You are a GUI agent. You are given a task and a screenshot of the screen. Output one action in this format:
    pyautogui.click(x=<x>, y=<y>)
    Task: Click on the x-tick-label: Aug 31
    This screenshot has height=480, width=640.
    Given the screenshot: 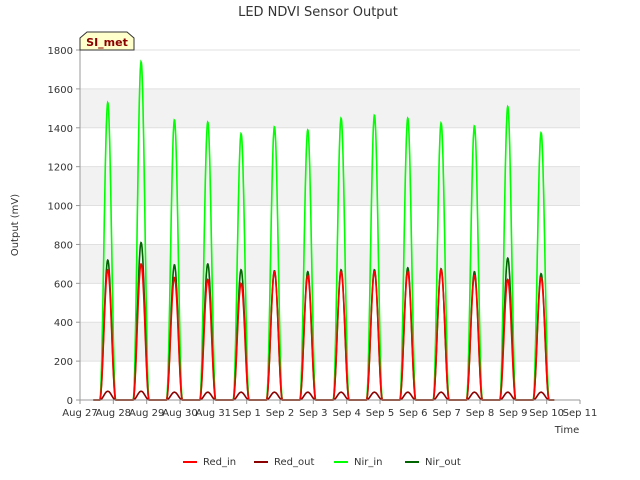 What is the action you would take?
    pyautogui.click(x=213, y=413)
    